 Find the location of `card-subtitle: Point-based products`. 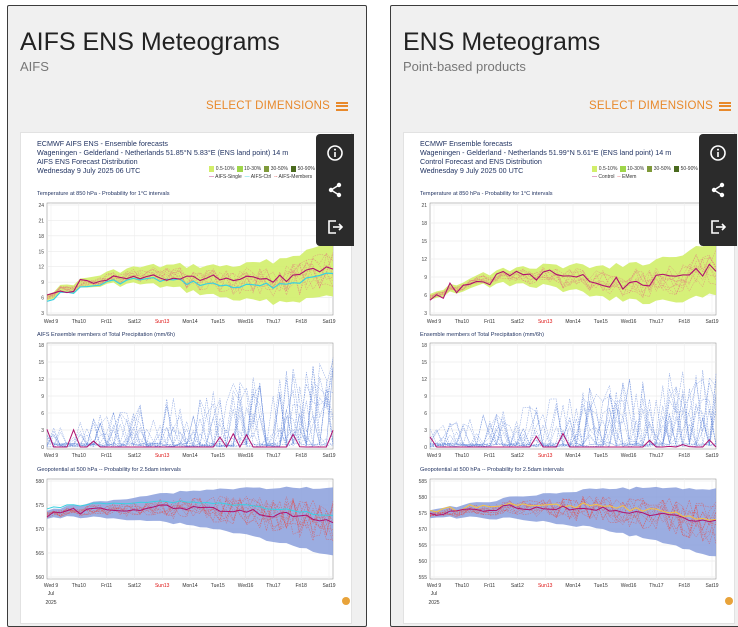

card-subtitle: Point-based products is located at coordinates (464, 66).